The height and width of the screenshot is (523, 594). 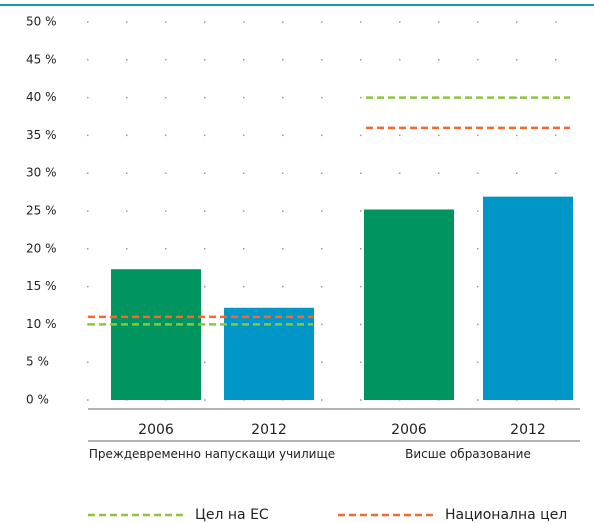 What do you see at coordinates (41, 59) in the screenshot?
I see `y-tick-label: 45 %` at bounding box center [41, 59].